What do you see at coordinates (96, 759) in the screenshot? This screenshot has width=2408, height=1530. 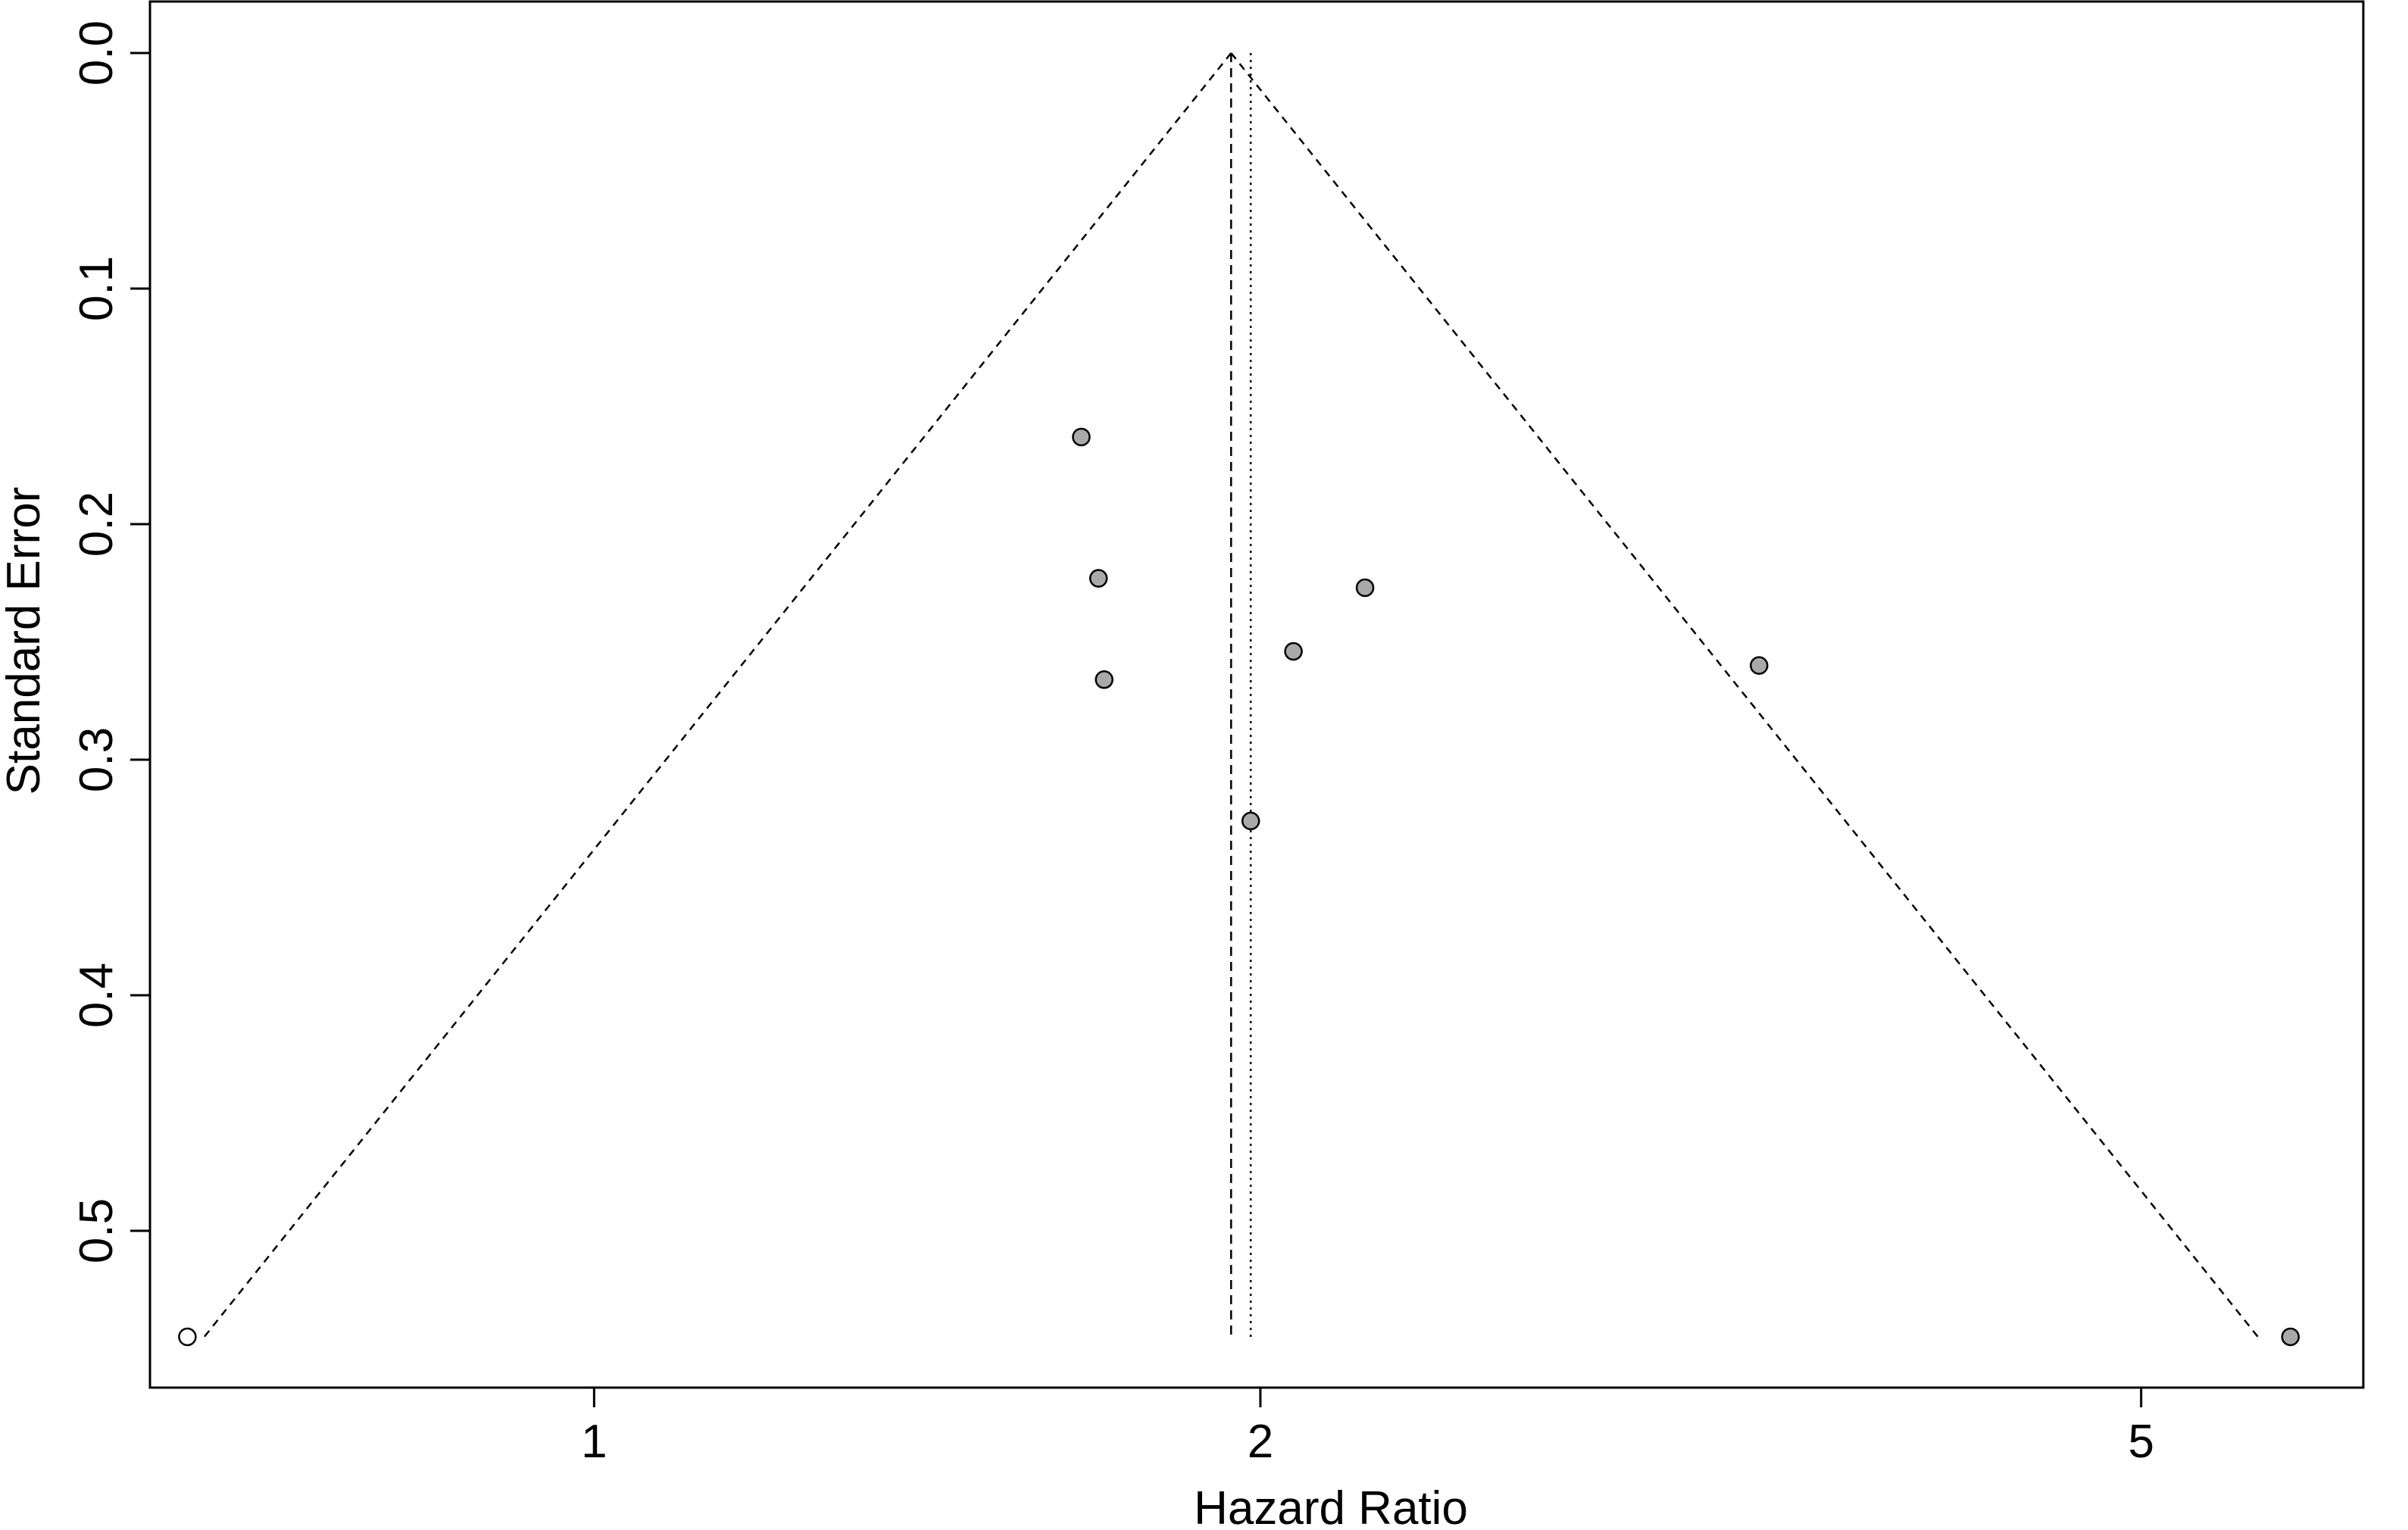 I see `y-tick-label: 0.3` at bounding box center [96, 759].